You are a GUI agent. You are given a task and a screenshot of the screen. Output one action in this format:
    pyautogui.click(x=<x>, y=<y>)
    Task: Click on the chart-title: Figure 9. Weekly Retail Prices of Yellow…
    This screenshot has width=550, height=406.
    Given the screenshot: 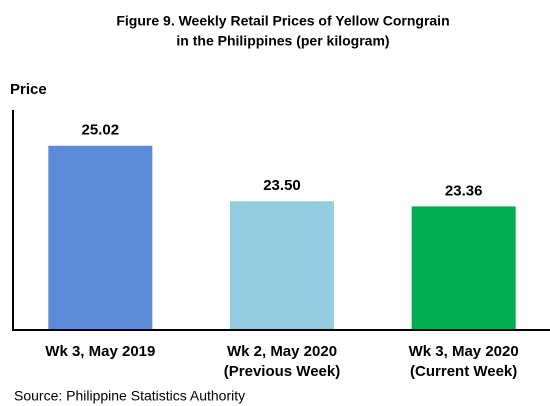 What is the action you would take?
    pyautogui.click(x=282, y=21)
    